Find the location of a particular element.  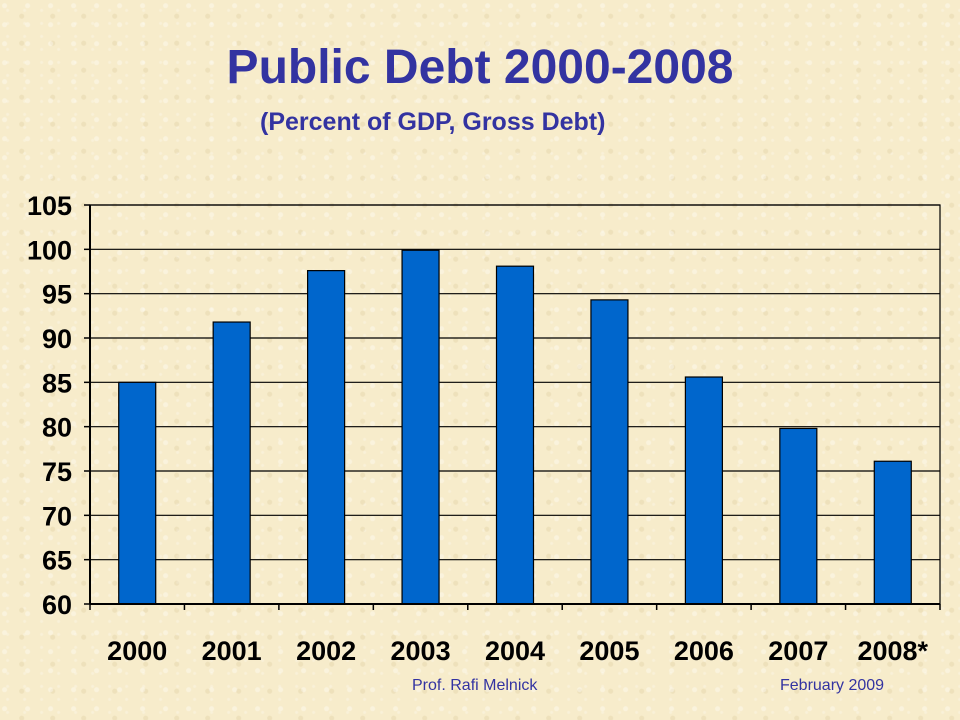

y-tick-label: 90 is located at coordinates (57, 339).